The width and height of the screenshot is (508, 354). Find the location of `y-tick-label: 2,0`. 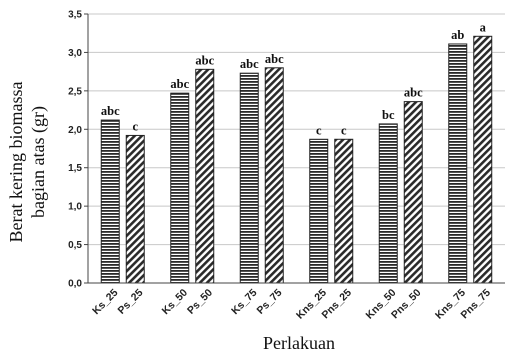

y-tick-label: 2,0 is located at coordinates (75, 130).